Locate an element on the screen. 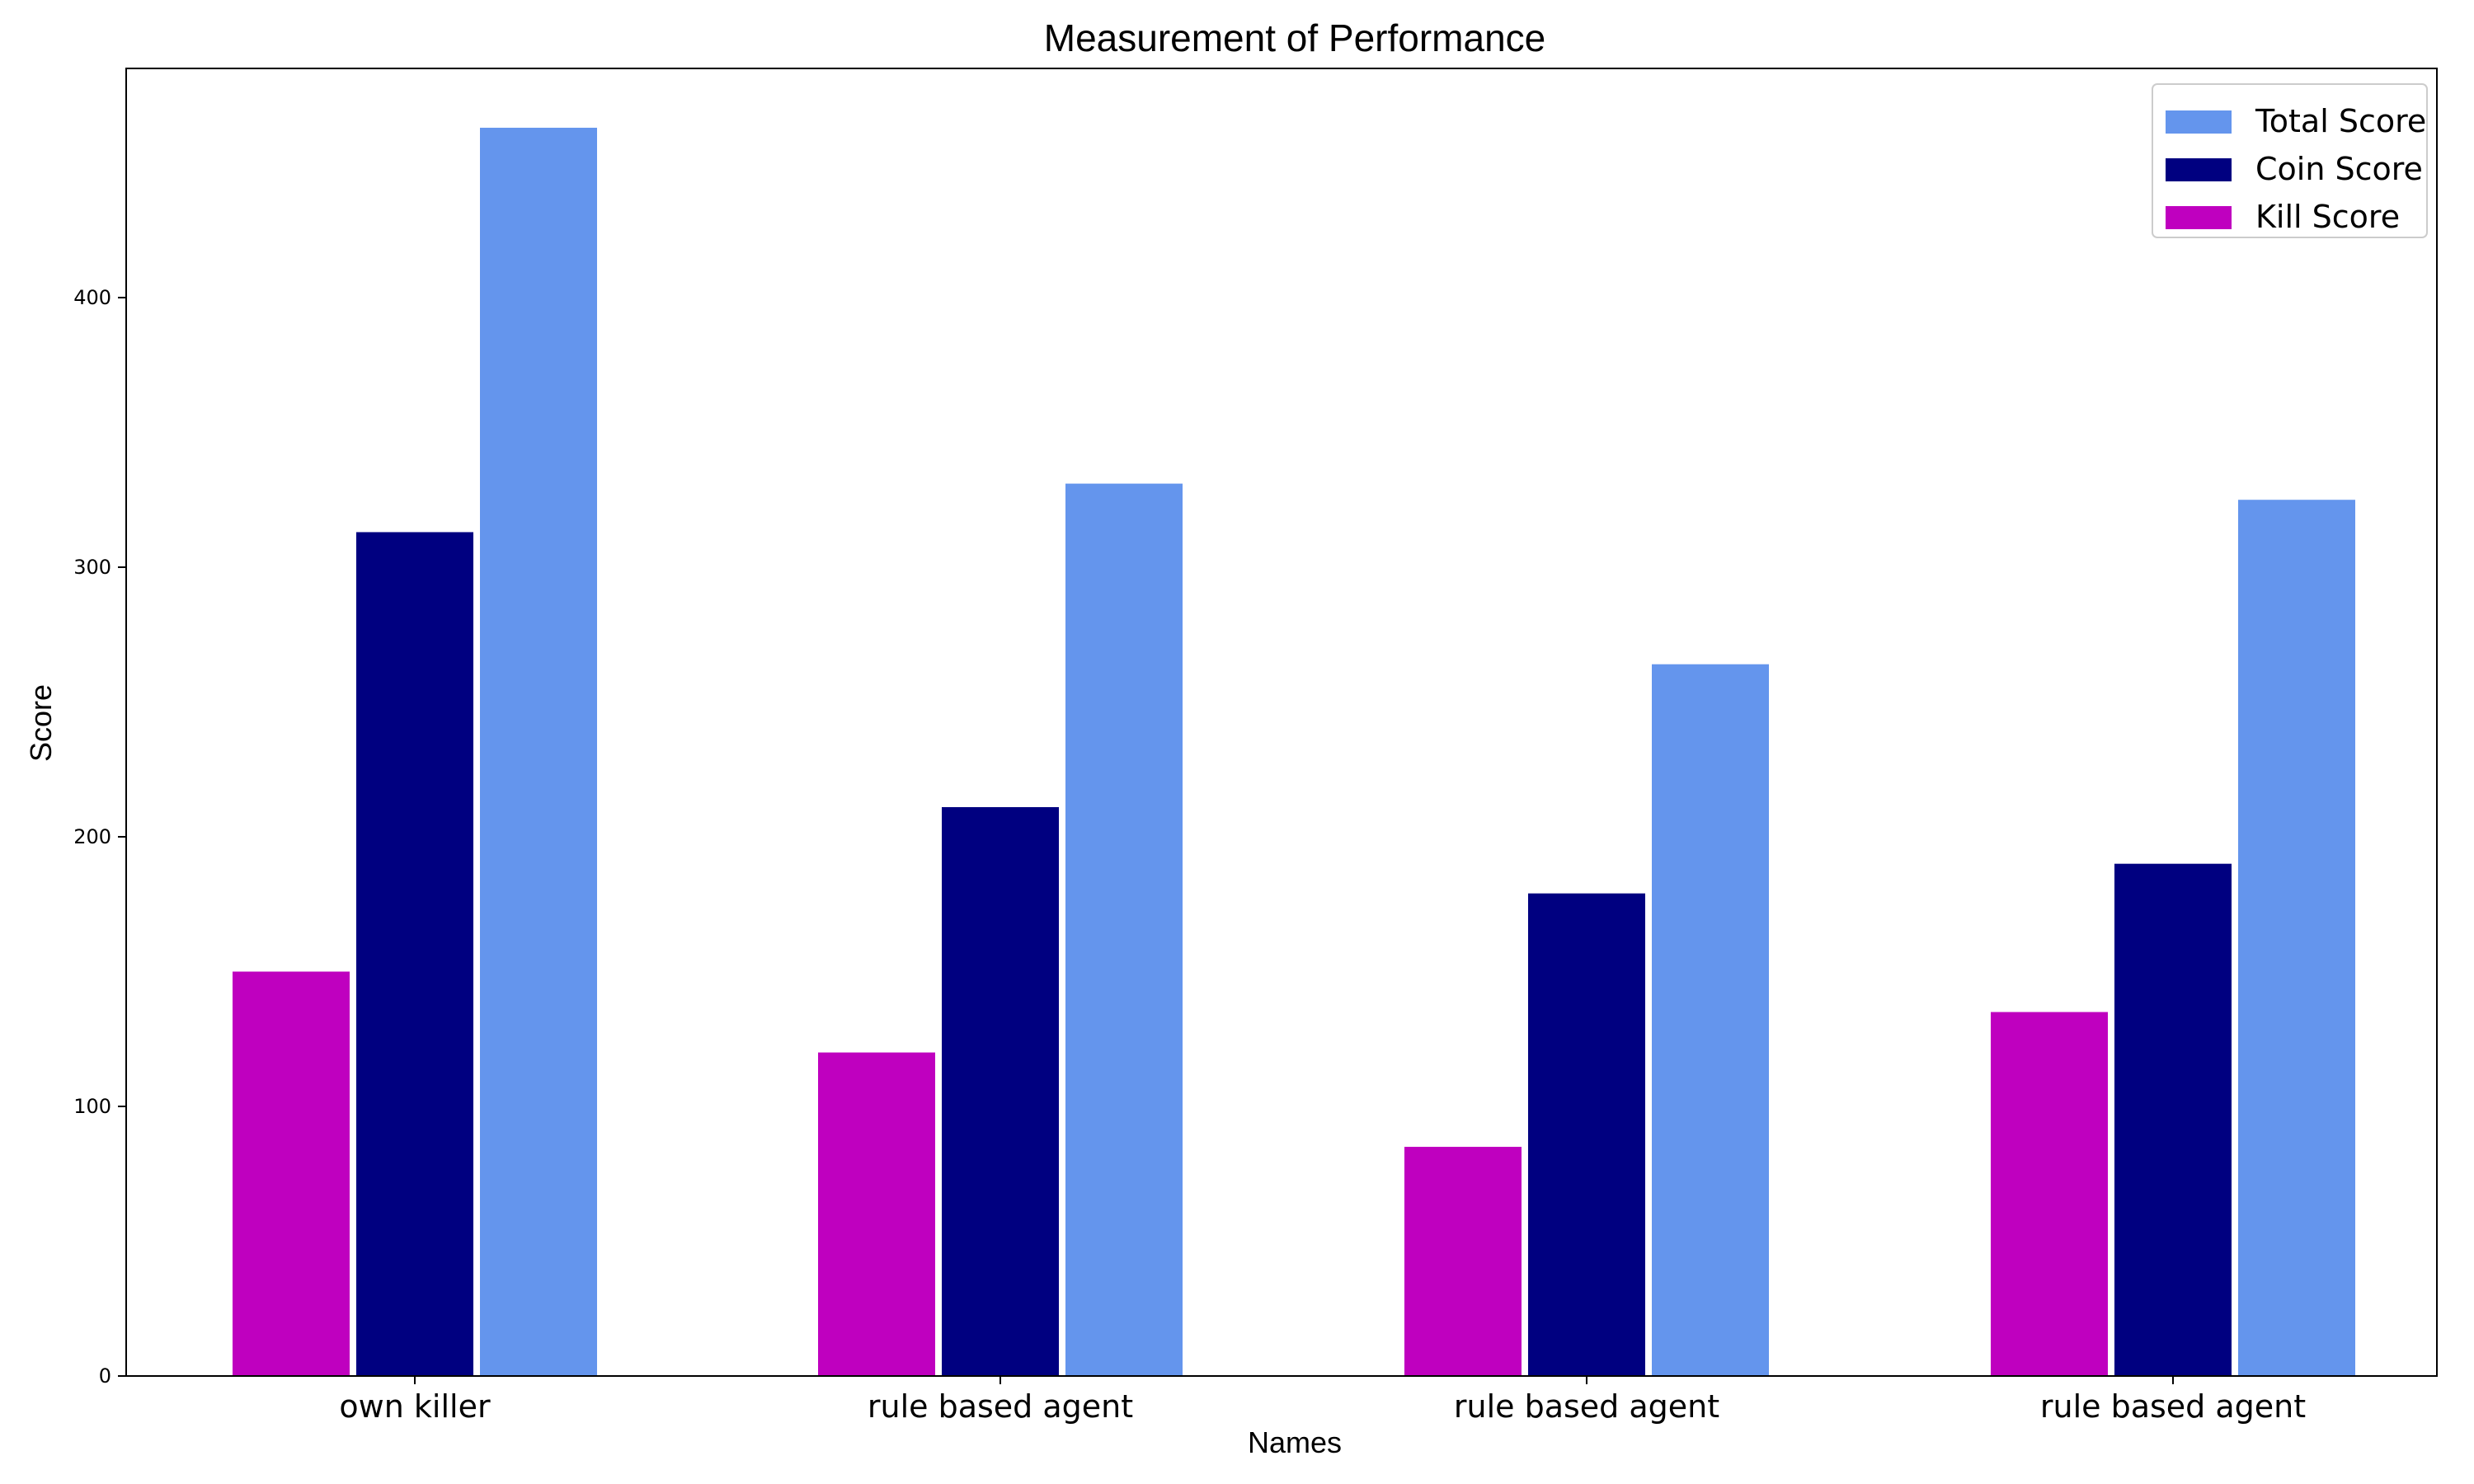 This screenshot has width=2474, height=1484. legend-label-coin-score: Coin Score is located at coordinates (2339, 169).